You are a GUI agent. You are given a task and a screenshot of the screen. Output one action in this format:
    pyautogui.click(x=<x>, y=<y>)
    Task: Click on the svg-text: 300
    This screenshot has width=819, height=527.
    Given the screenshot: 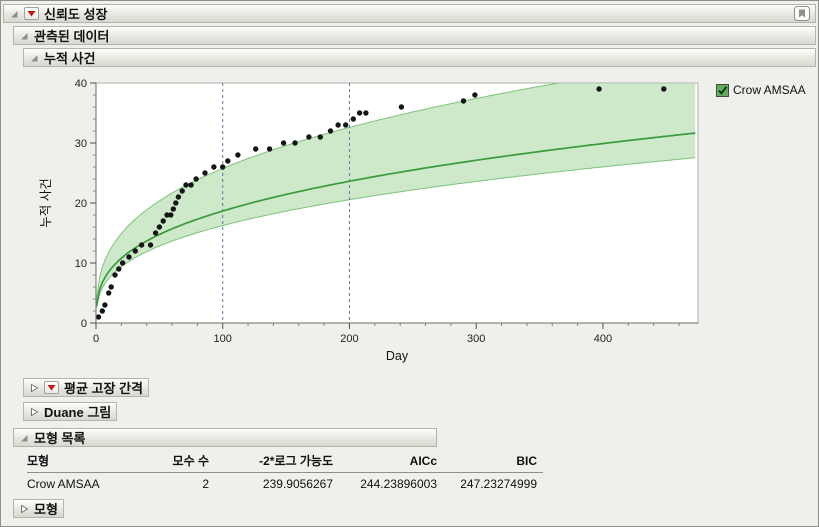 What is the action you would take?
    pyautogui.click(x=476, y=339)
    